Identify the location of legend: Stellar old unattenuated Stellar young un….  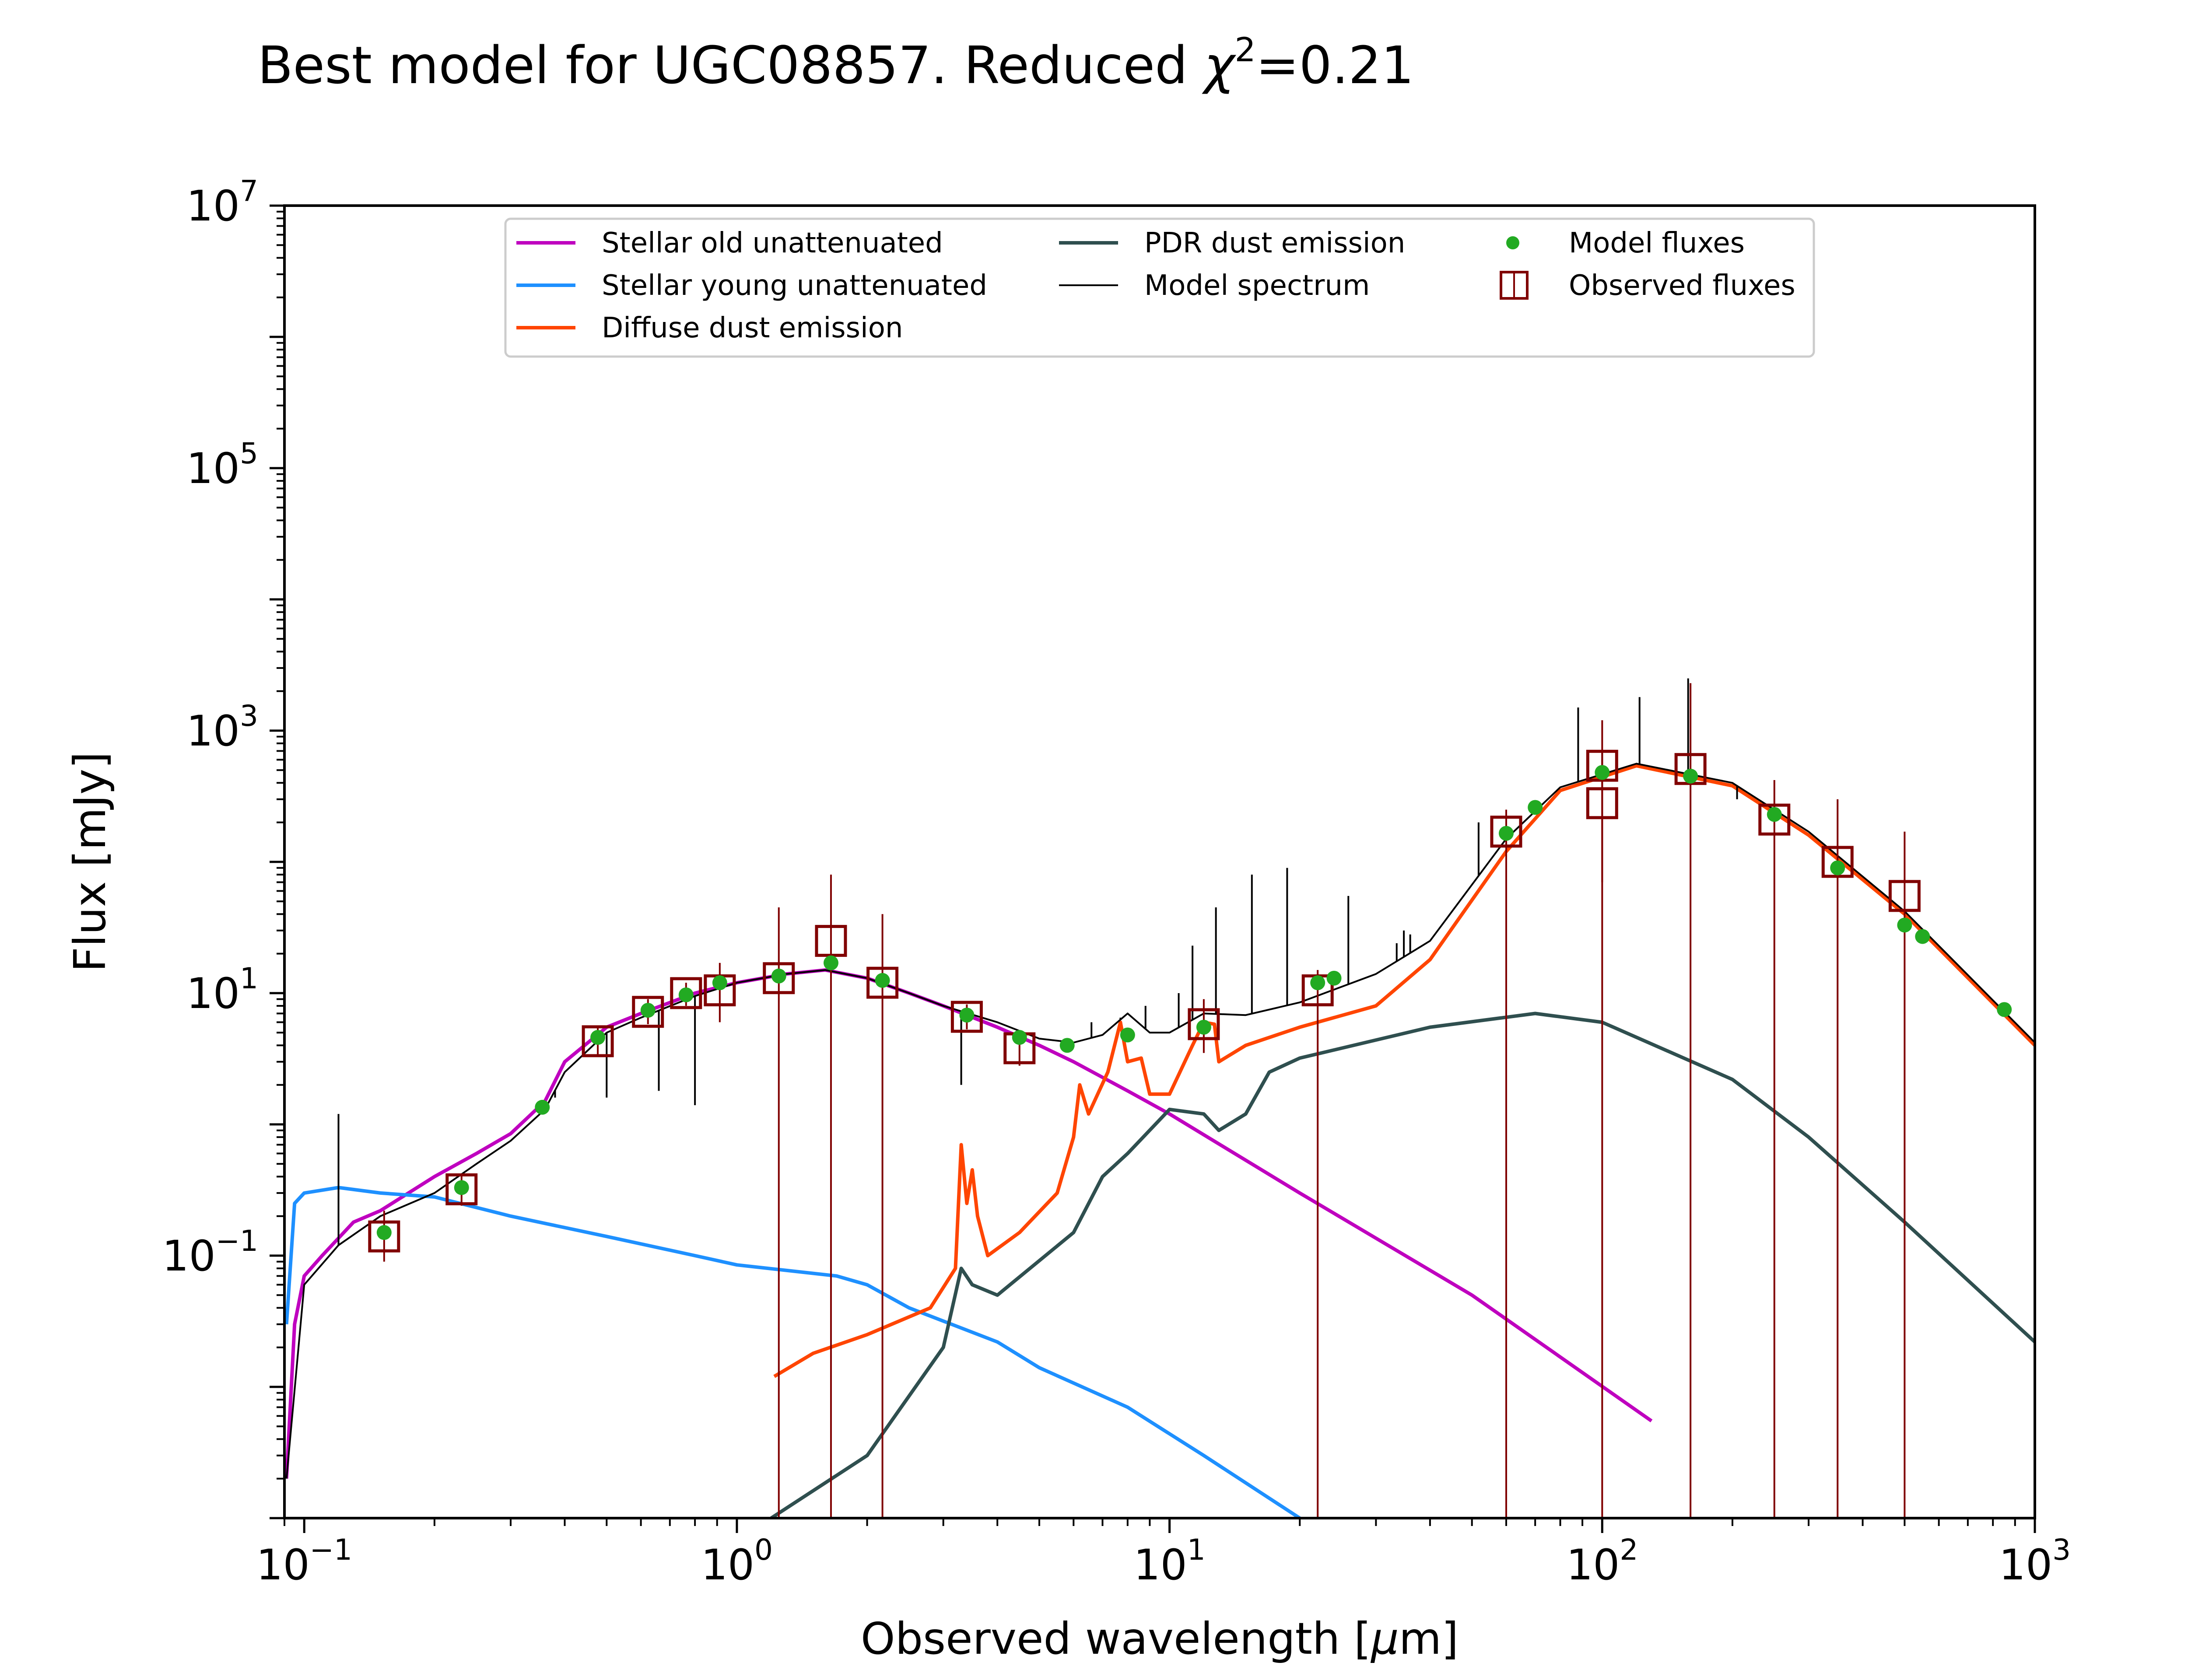
(1159, 287).